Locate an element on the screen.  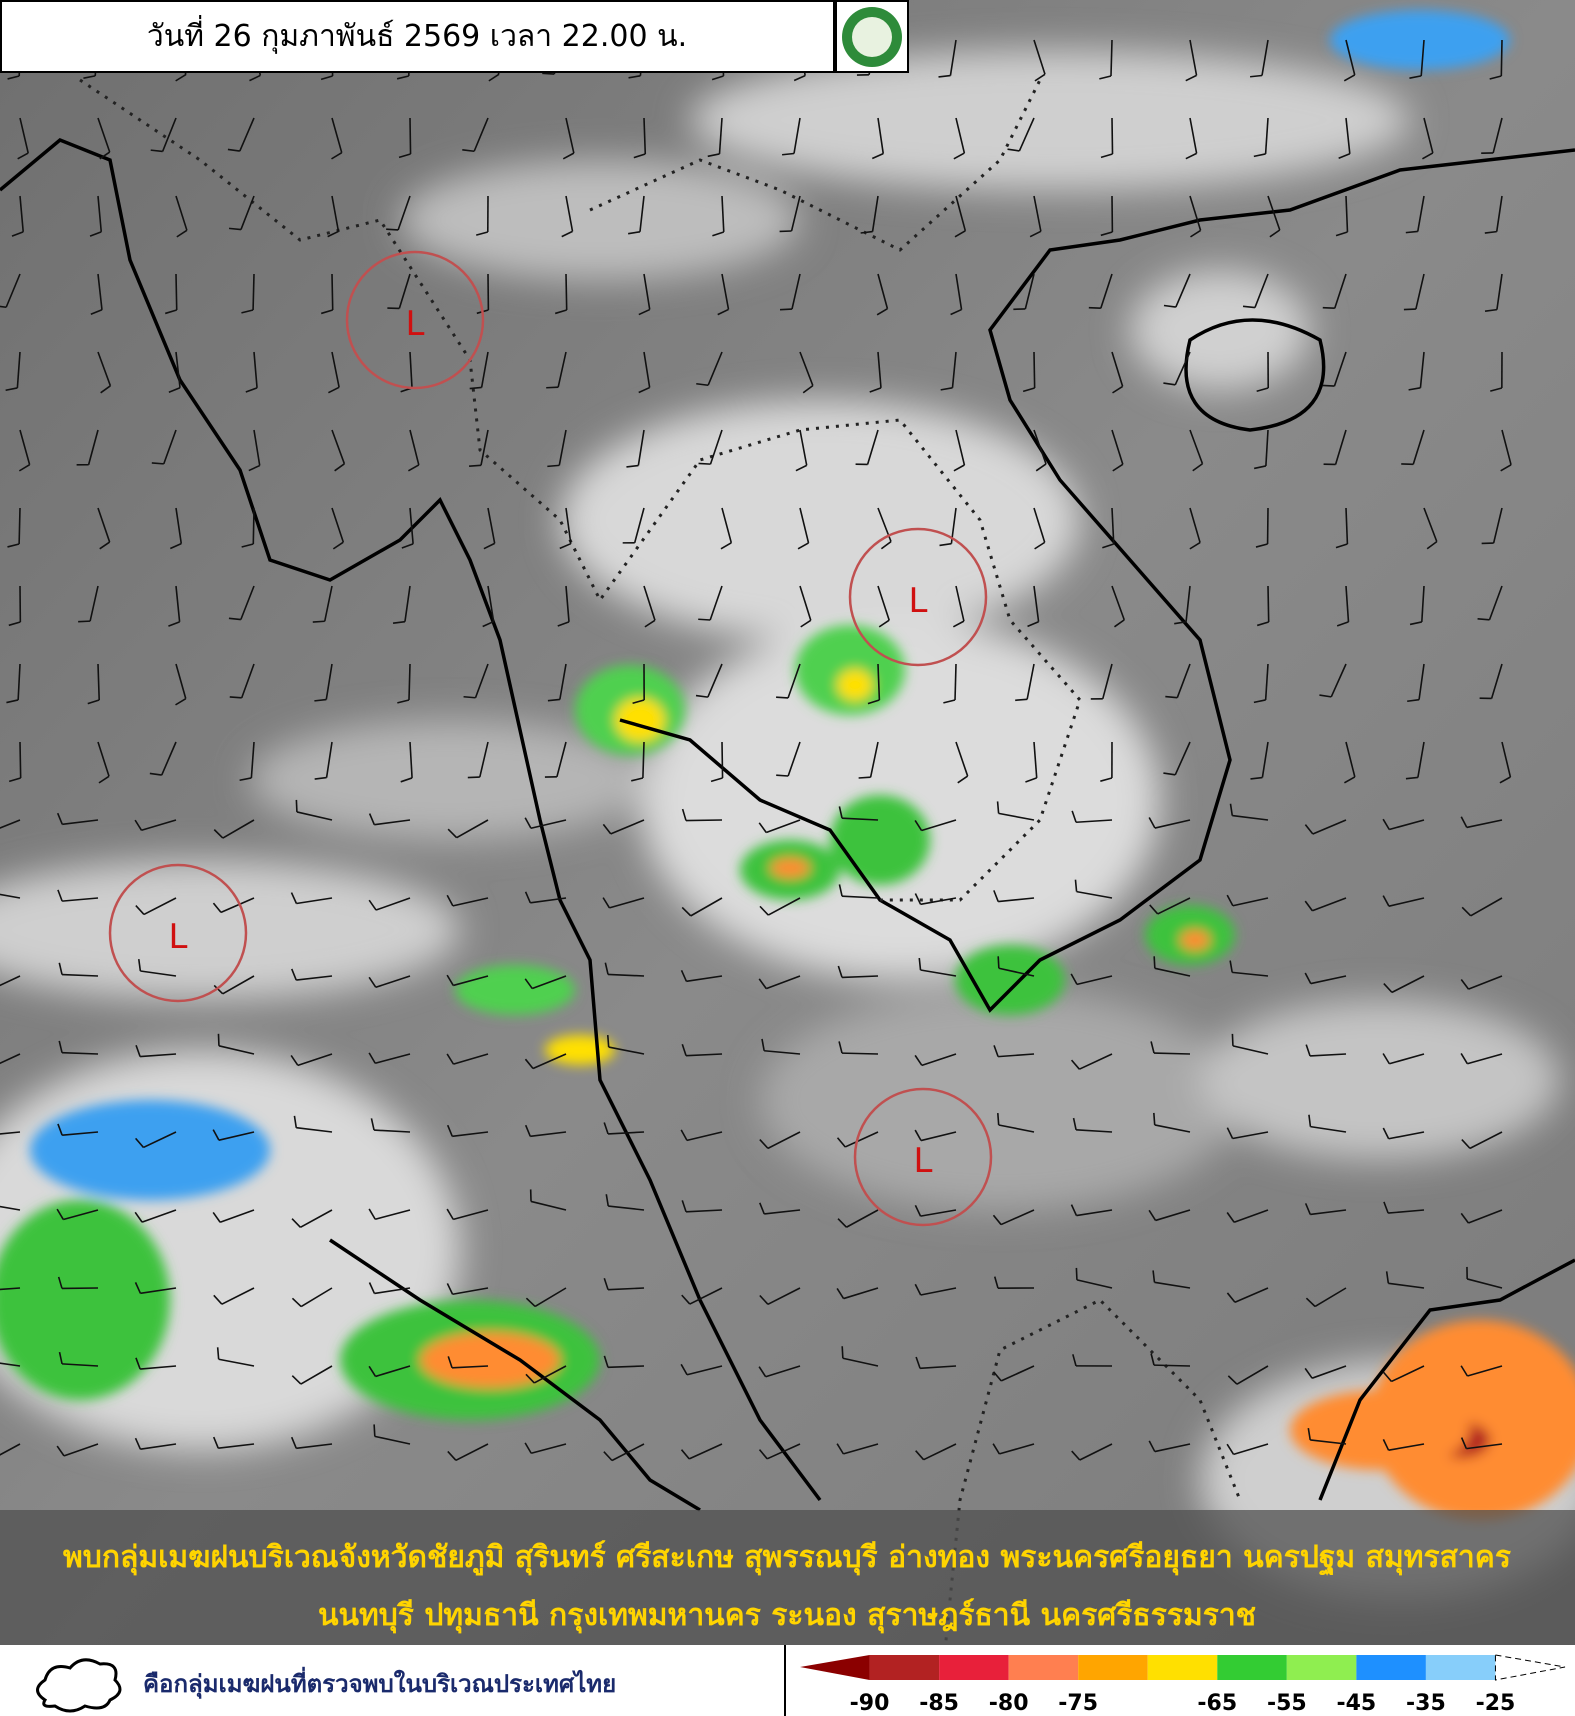
color-scale: -90 -85 -80 -75 -65 -55 -45 -35 -25 is located at coordinates (1183, 1685).